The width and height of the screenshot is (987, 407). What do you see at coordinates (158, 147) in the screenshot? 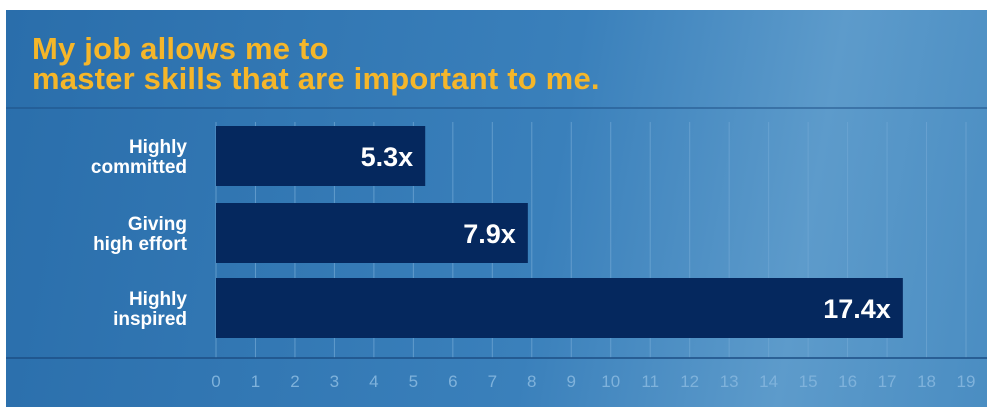
I see `category-label-0-0: Highly` at bounding box center [158, 147].